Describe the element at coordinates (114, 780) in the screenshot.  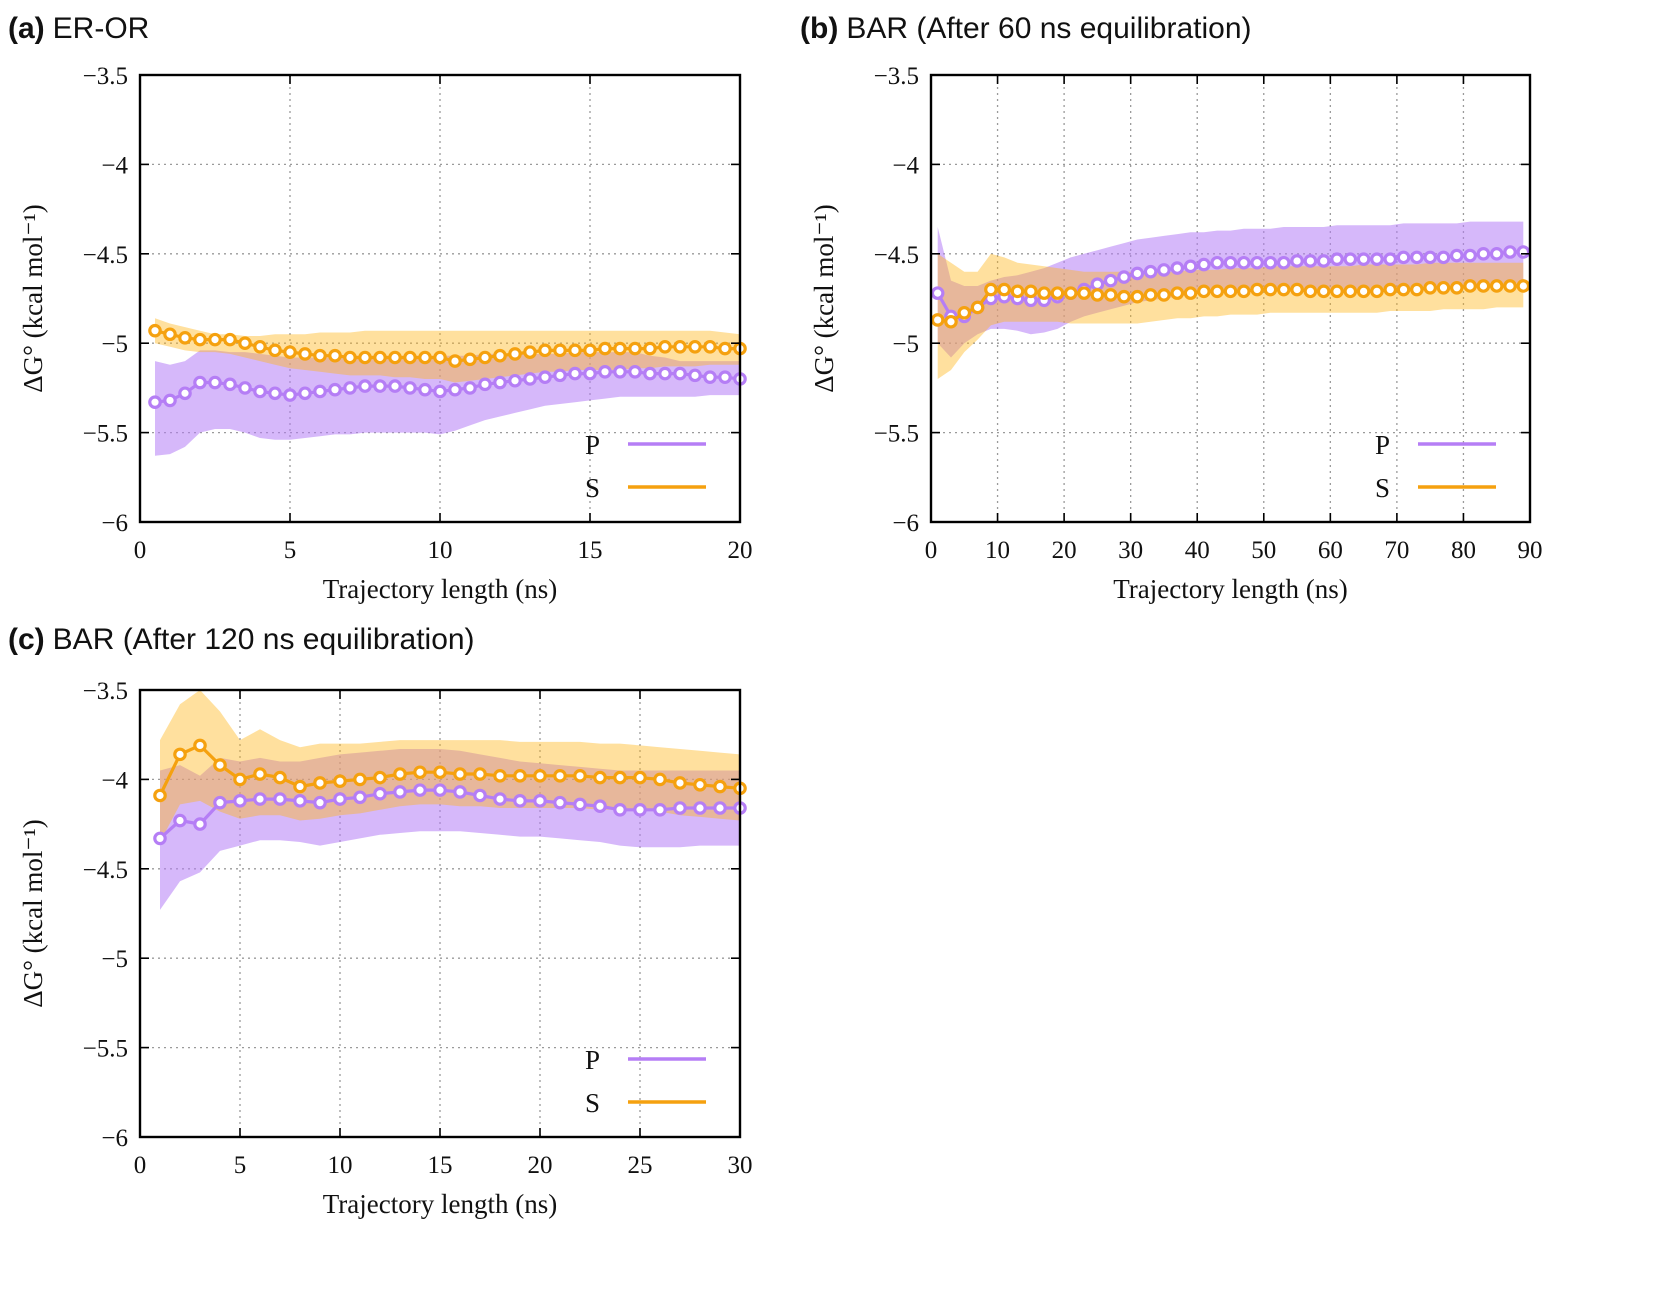
I see `ytick-label: −4` at that location.